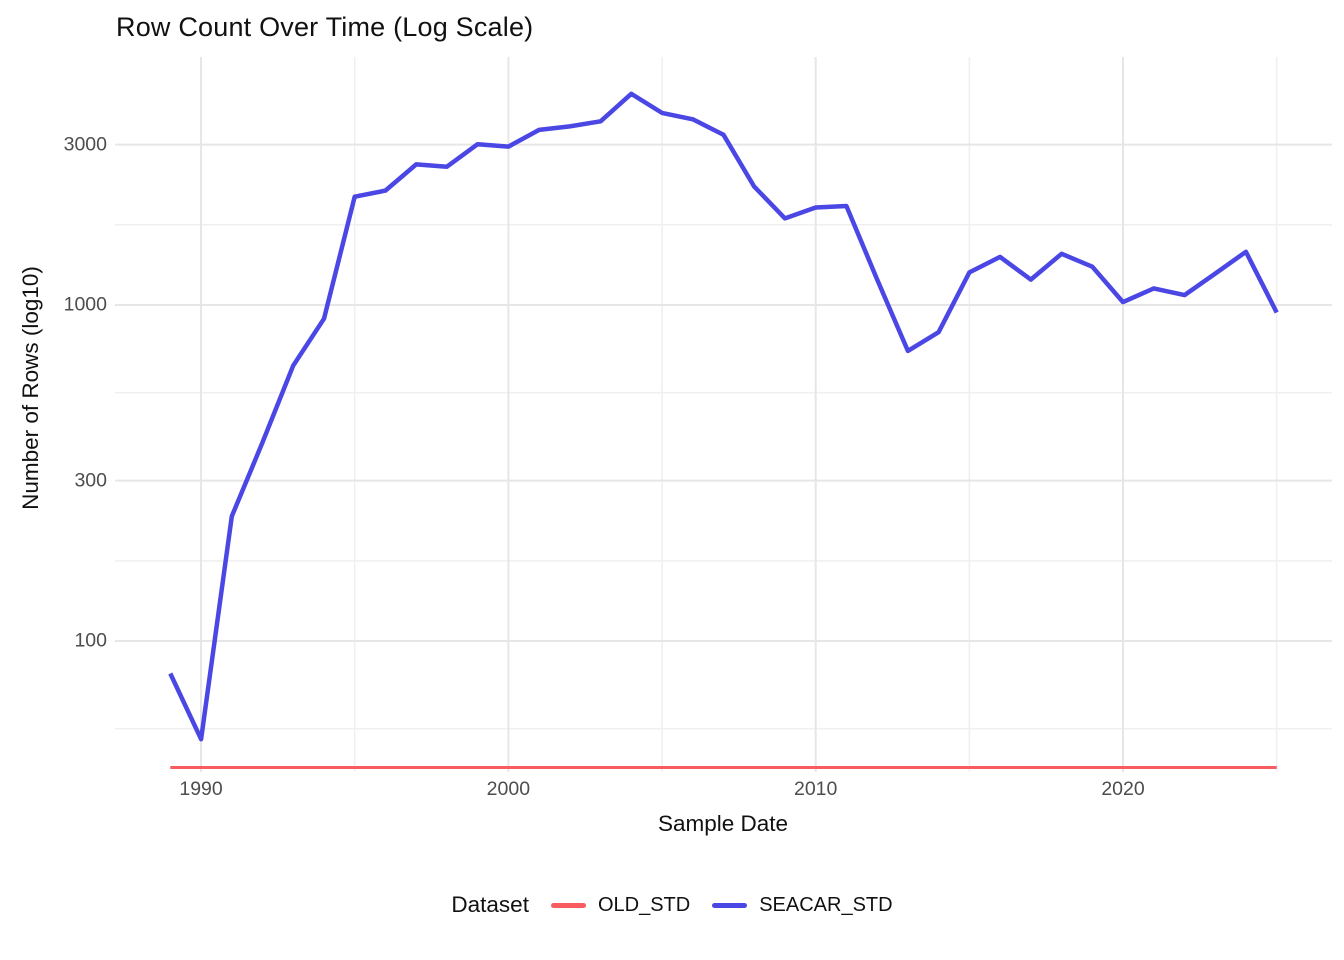  I want to click on legend-item-seacar_std: SEACAR_STD, so click(802, 905).